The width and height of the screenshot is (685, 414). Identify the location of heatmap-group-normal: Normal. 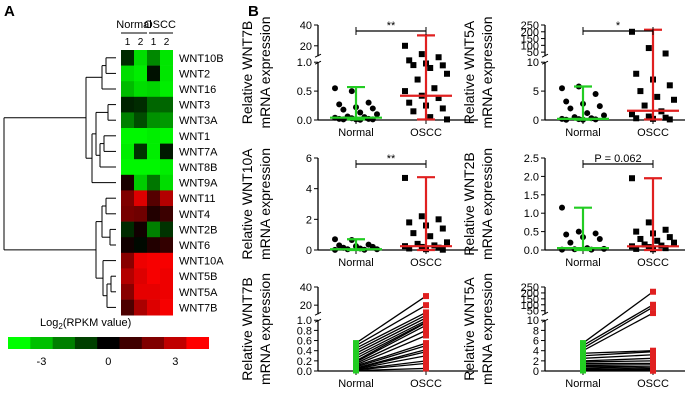
(133, 25).